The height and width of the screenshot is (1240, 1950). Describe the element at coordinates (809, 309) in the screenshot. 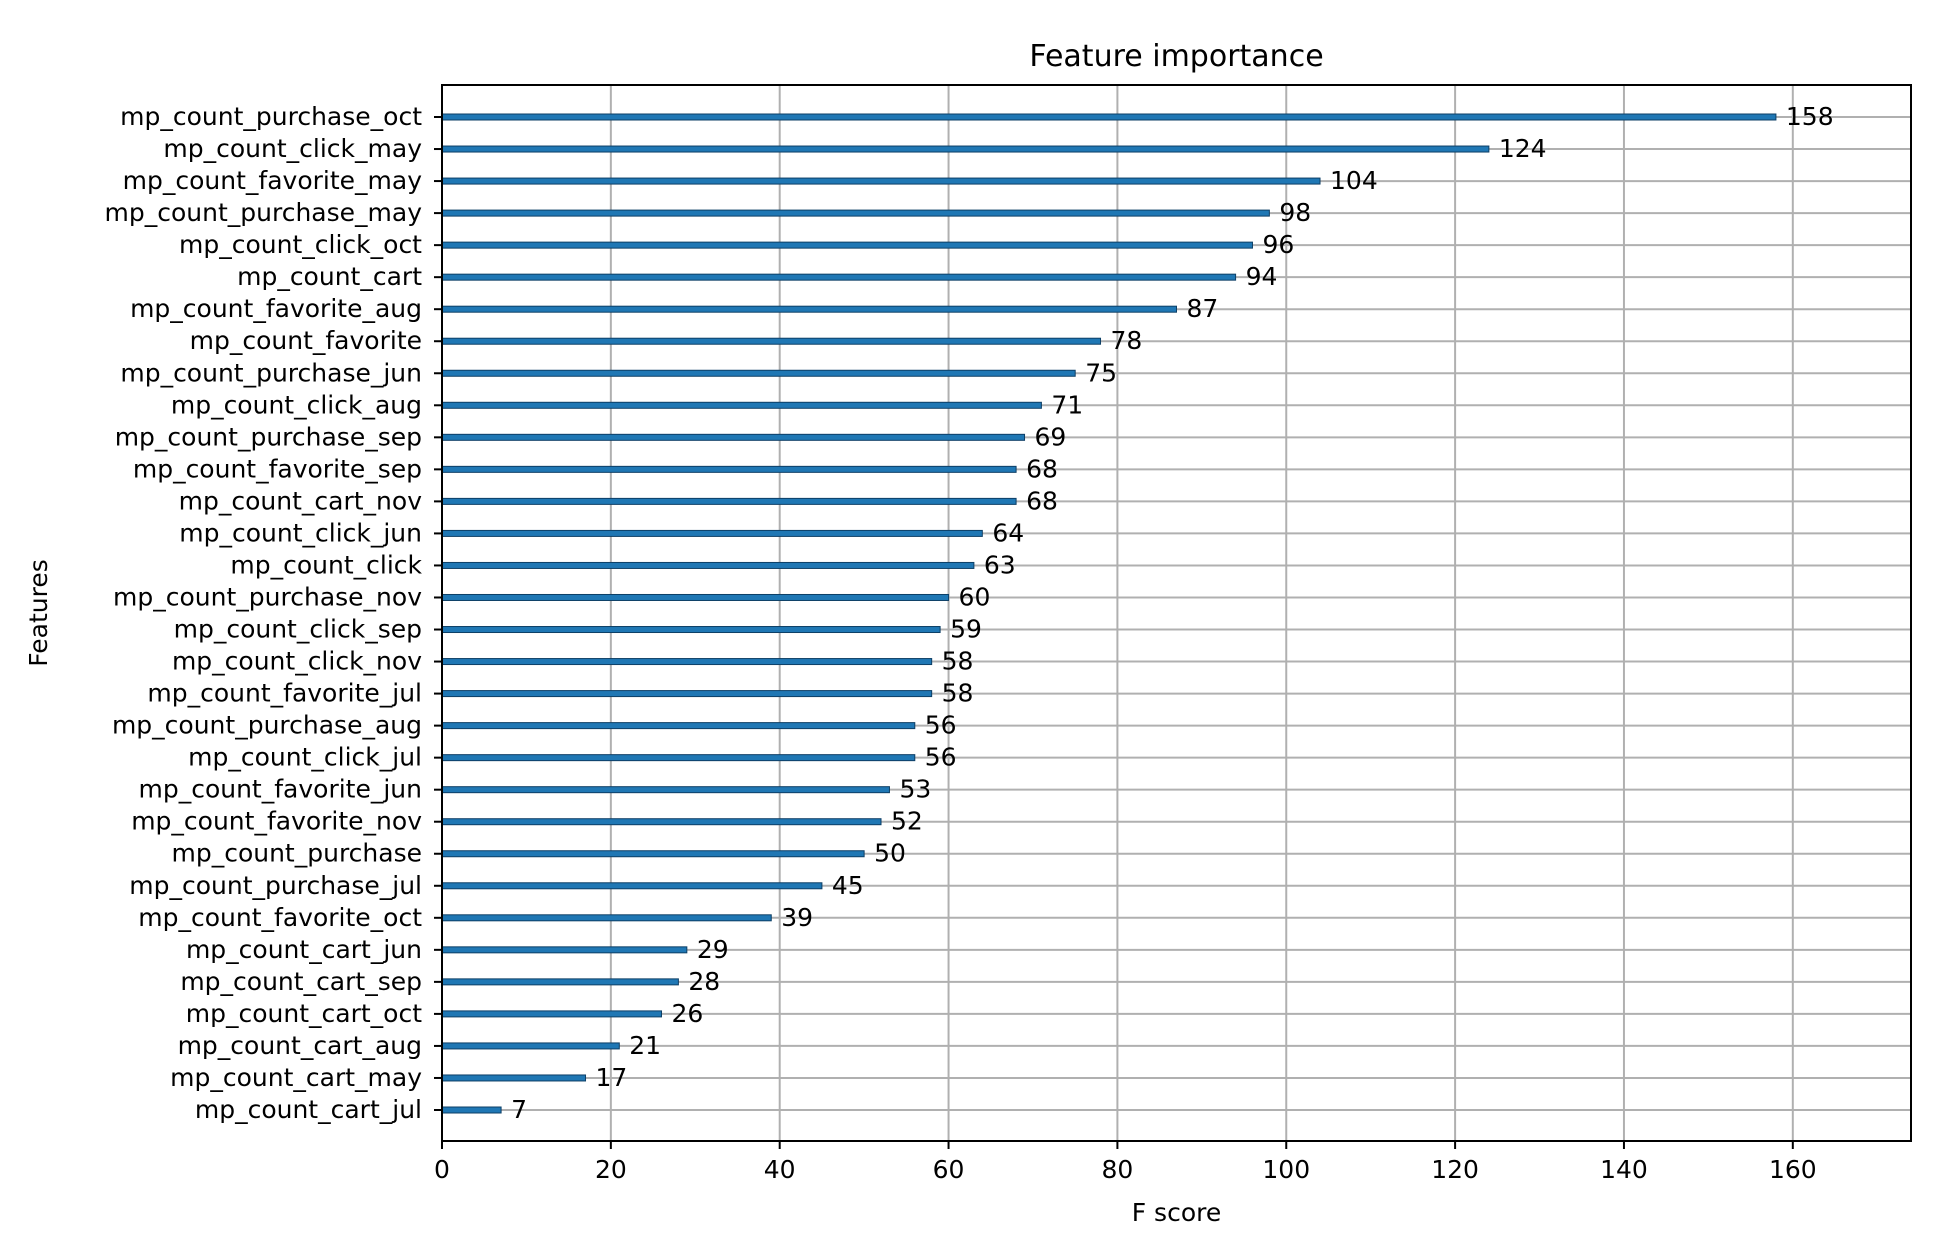

I see `bar-mp_count_favorite_aug` at that location.